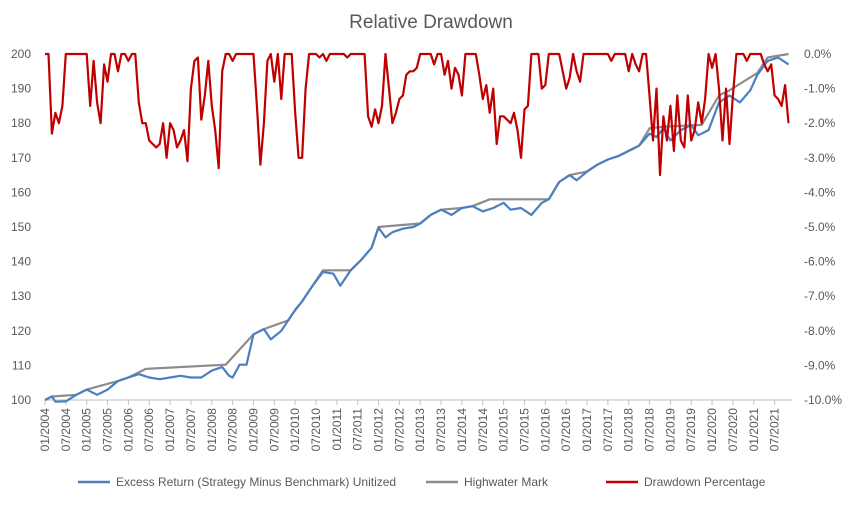 Image resolution: width=863 pixels, height=517 pixels. I want to click on y-right-tick-label: -4.0%, so click(820, 192).